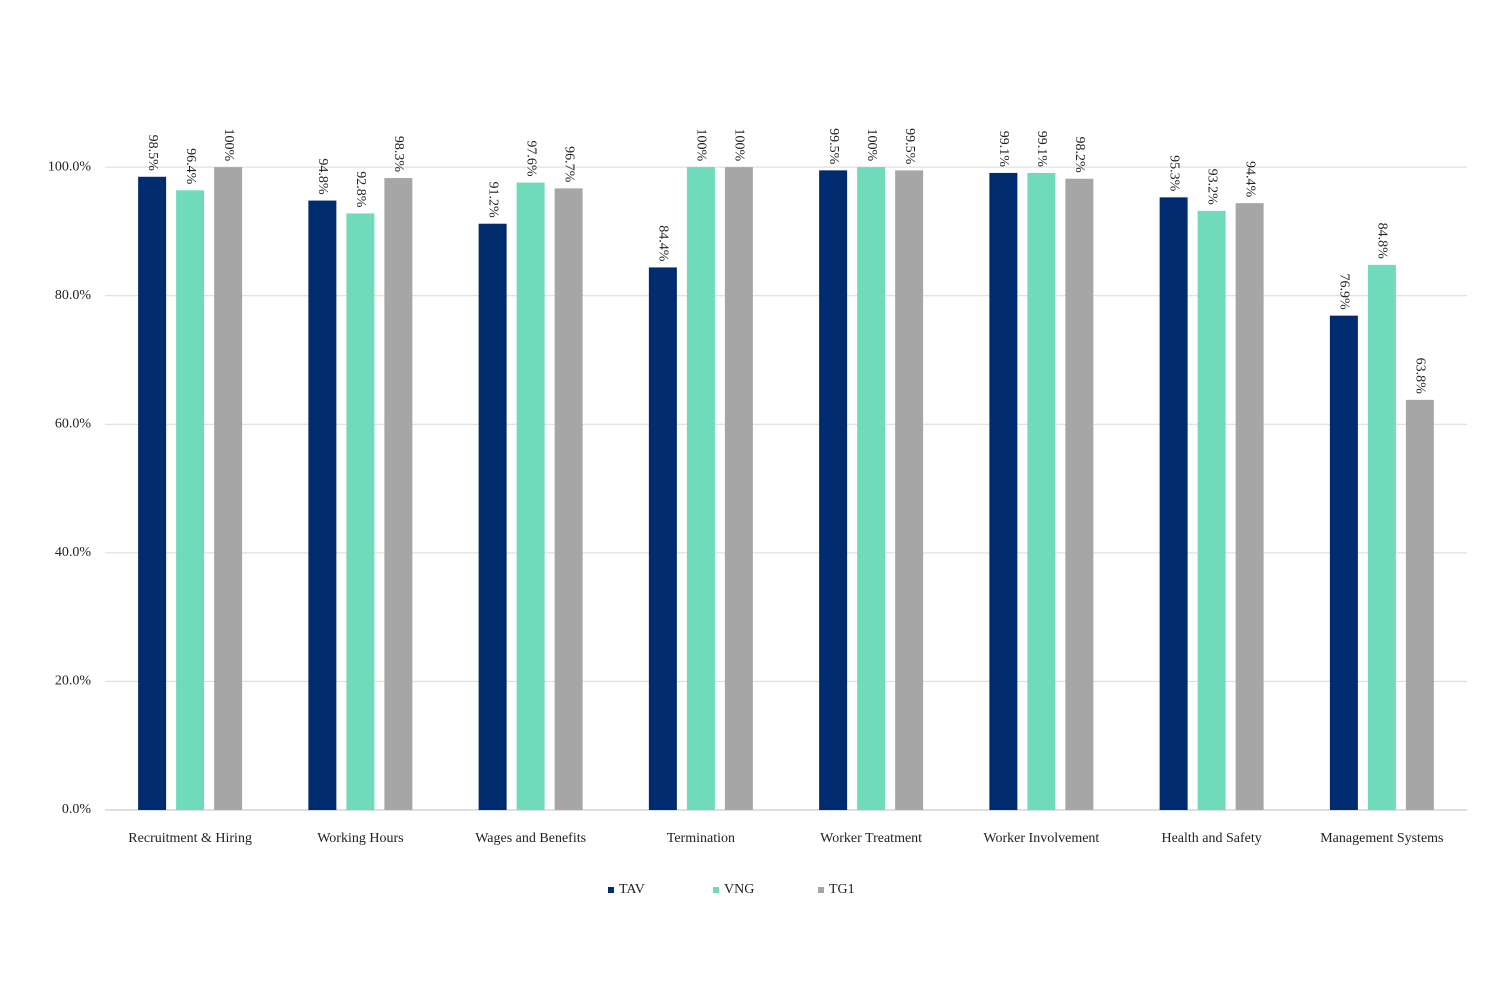 The image size is (1500, 1000). Describe the element at coordinates (663, 243) in the screenshot. I see `value-label: 84.4%` at that location.